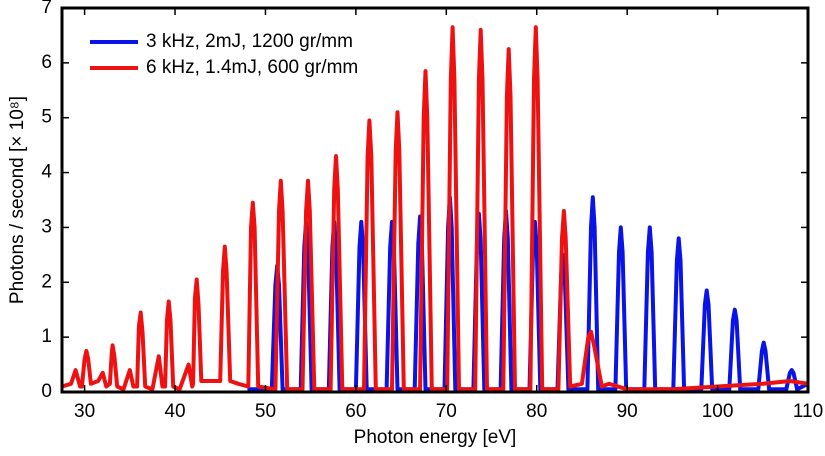  Describe the element at coordinates (808, 411) in the screenshot. I see `x-tick-label: 110` at that location.